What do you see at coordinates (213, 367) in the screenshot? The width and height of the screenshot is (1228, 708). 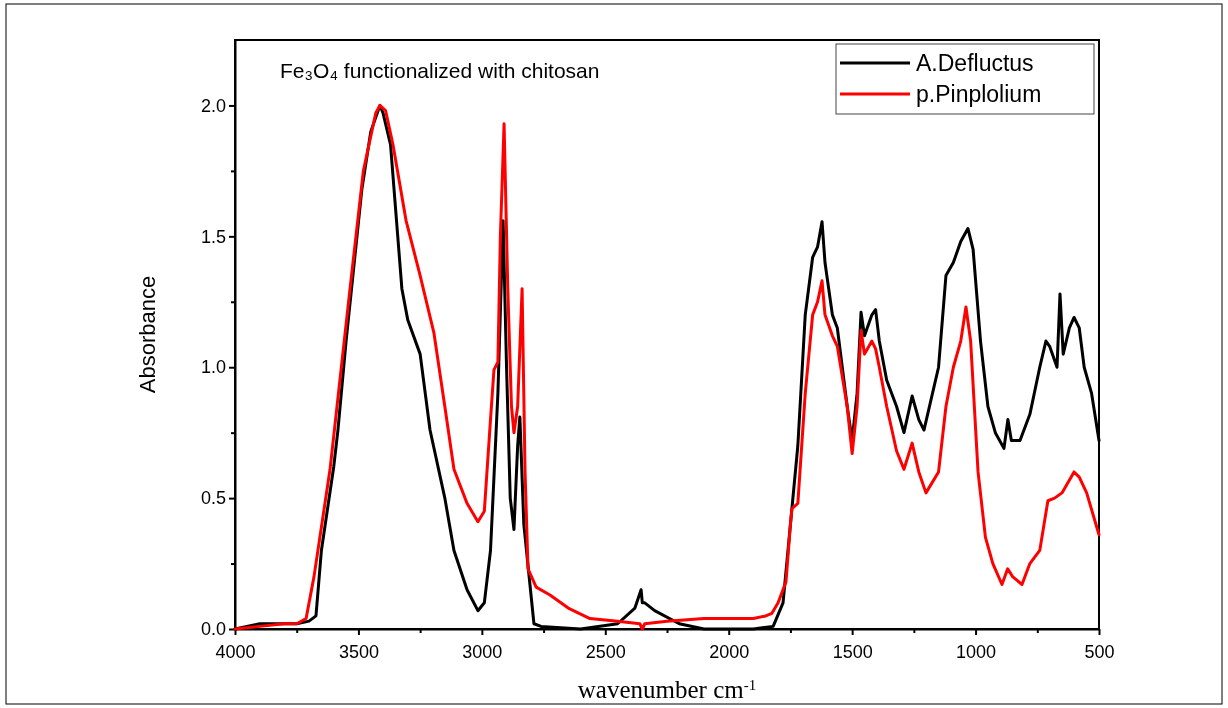 I see `y-tick-label: 1.0` at bounding box center [213, 367].